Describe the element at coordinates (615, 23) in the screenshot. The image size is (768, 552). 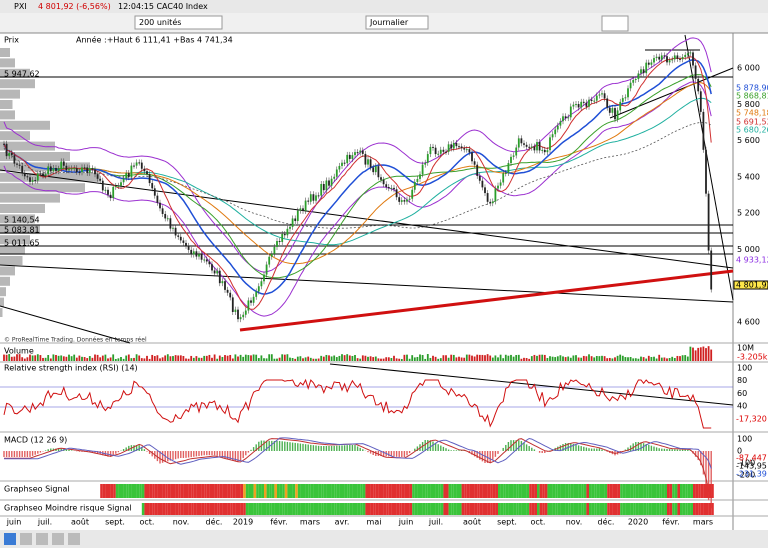
I see `chart-type-button` at that location.